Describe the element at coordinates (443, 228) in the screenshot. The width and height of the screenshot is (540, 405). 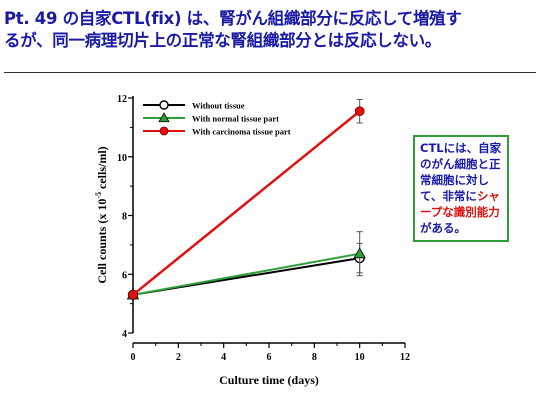
I see `annotation-tail: がある。` at that location.